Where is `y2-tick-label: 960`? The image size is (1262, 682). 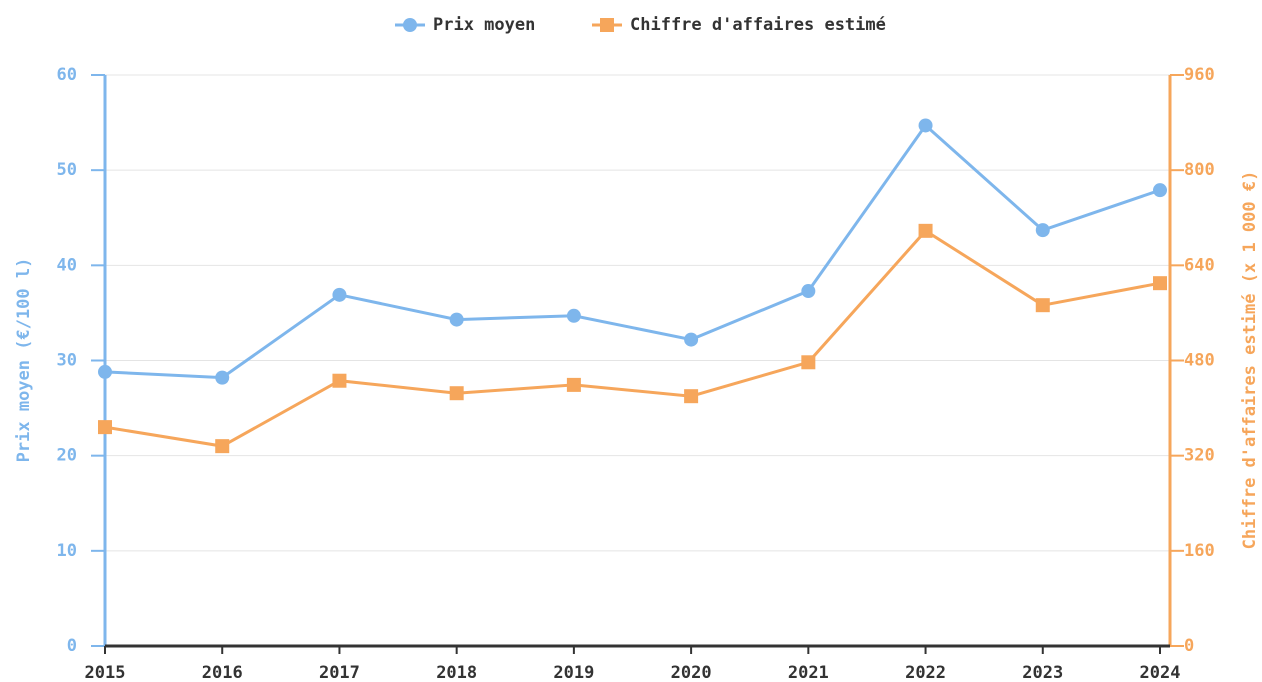 y2-tick-label: 960 is located at coordinates (1199, 75).